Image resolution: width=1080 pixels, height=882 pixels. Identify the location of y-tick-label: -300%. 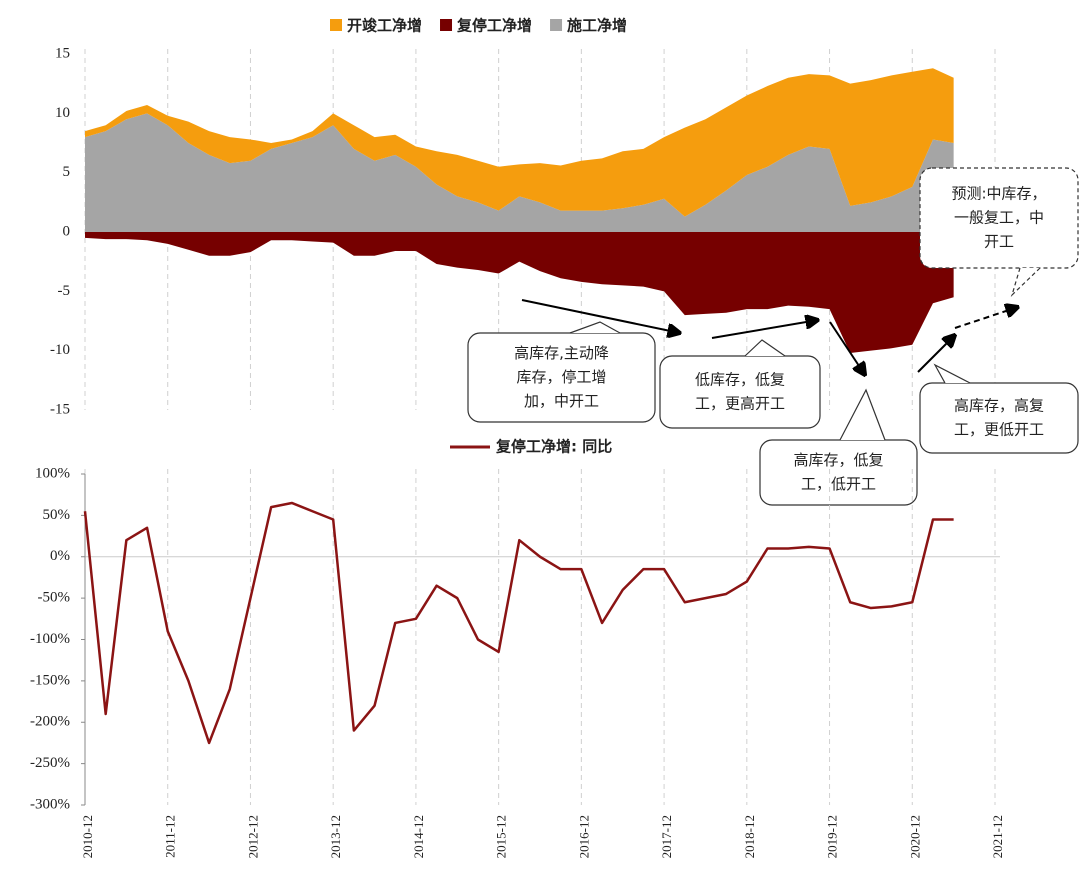
(50, 804).